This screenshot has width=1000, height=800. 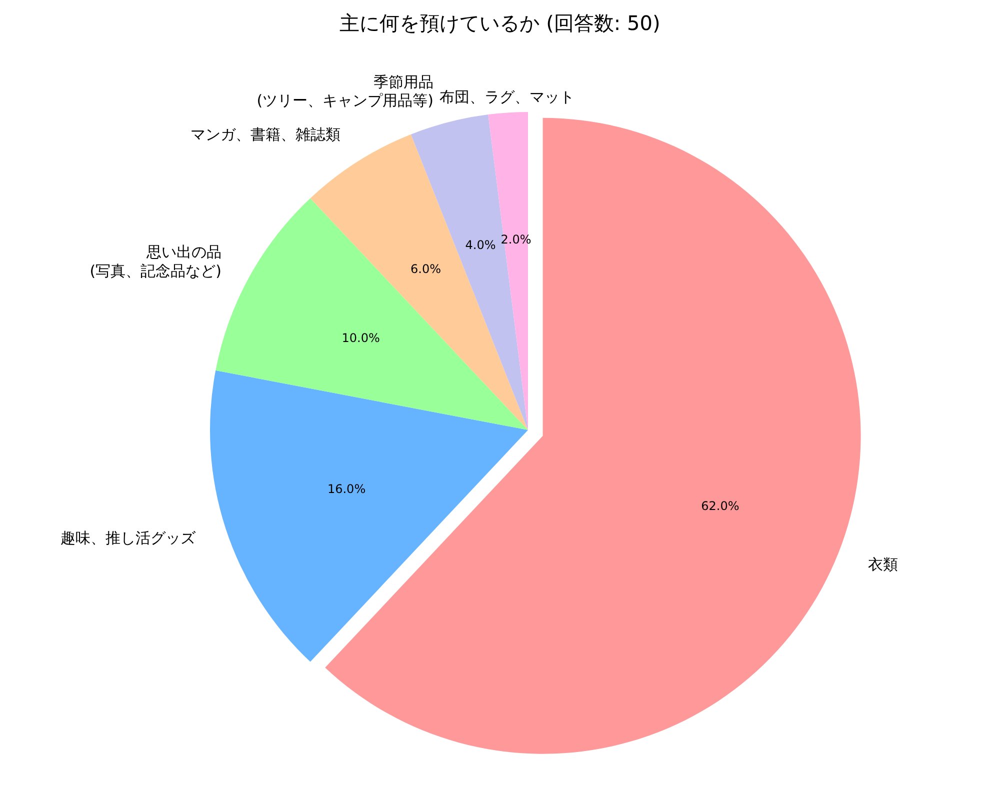 I want to click on title: 主に何を預けているか (回答数: 50), so click(x=500, y=23).